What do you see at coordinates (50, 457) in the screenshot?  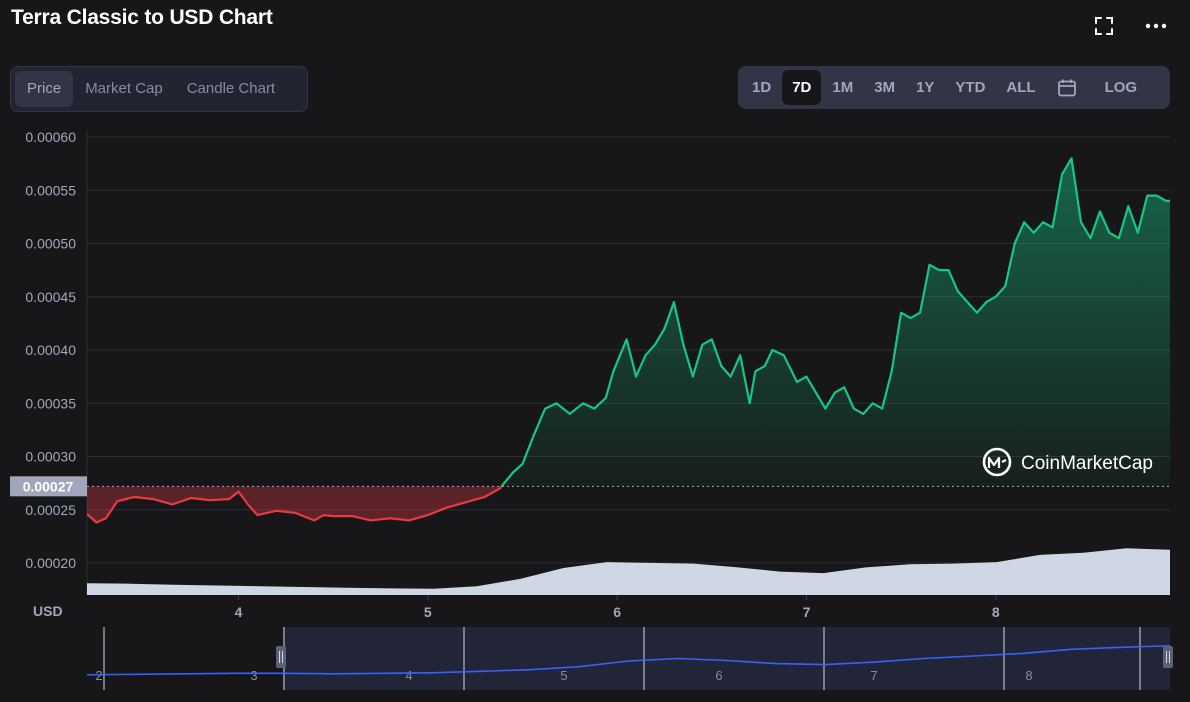 I see `y-tick-label: 0.00030` at bounding box center [50, 457].